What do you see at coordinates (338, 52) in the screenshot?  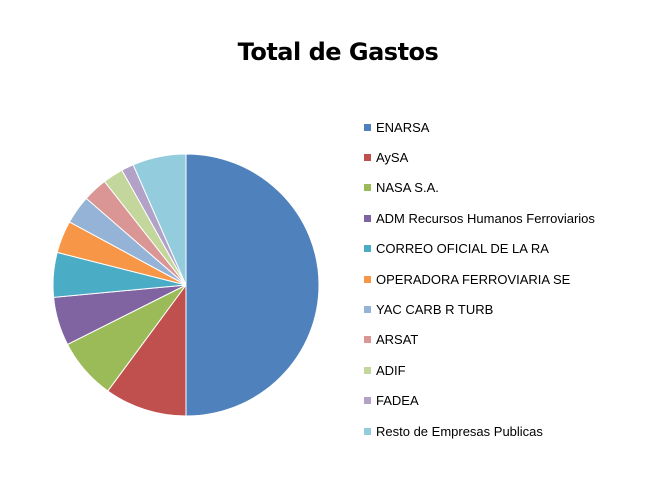 I see `chart-title: Total de Gastos` at bounding box center [338, 52].